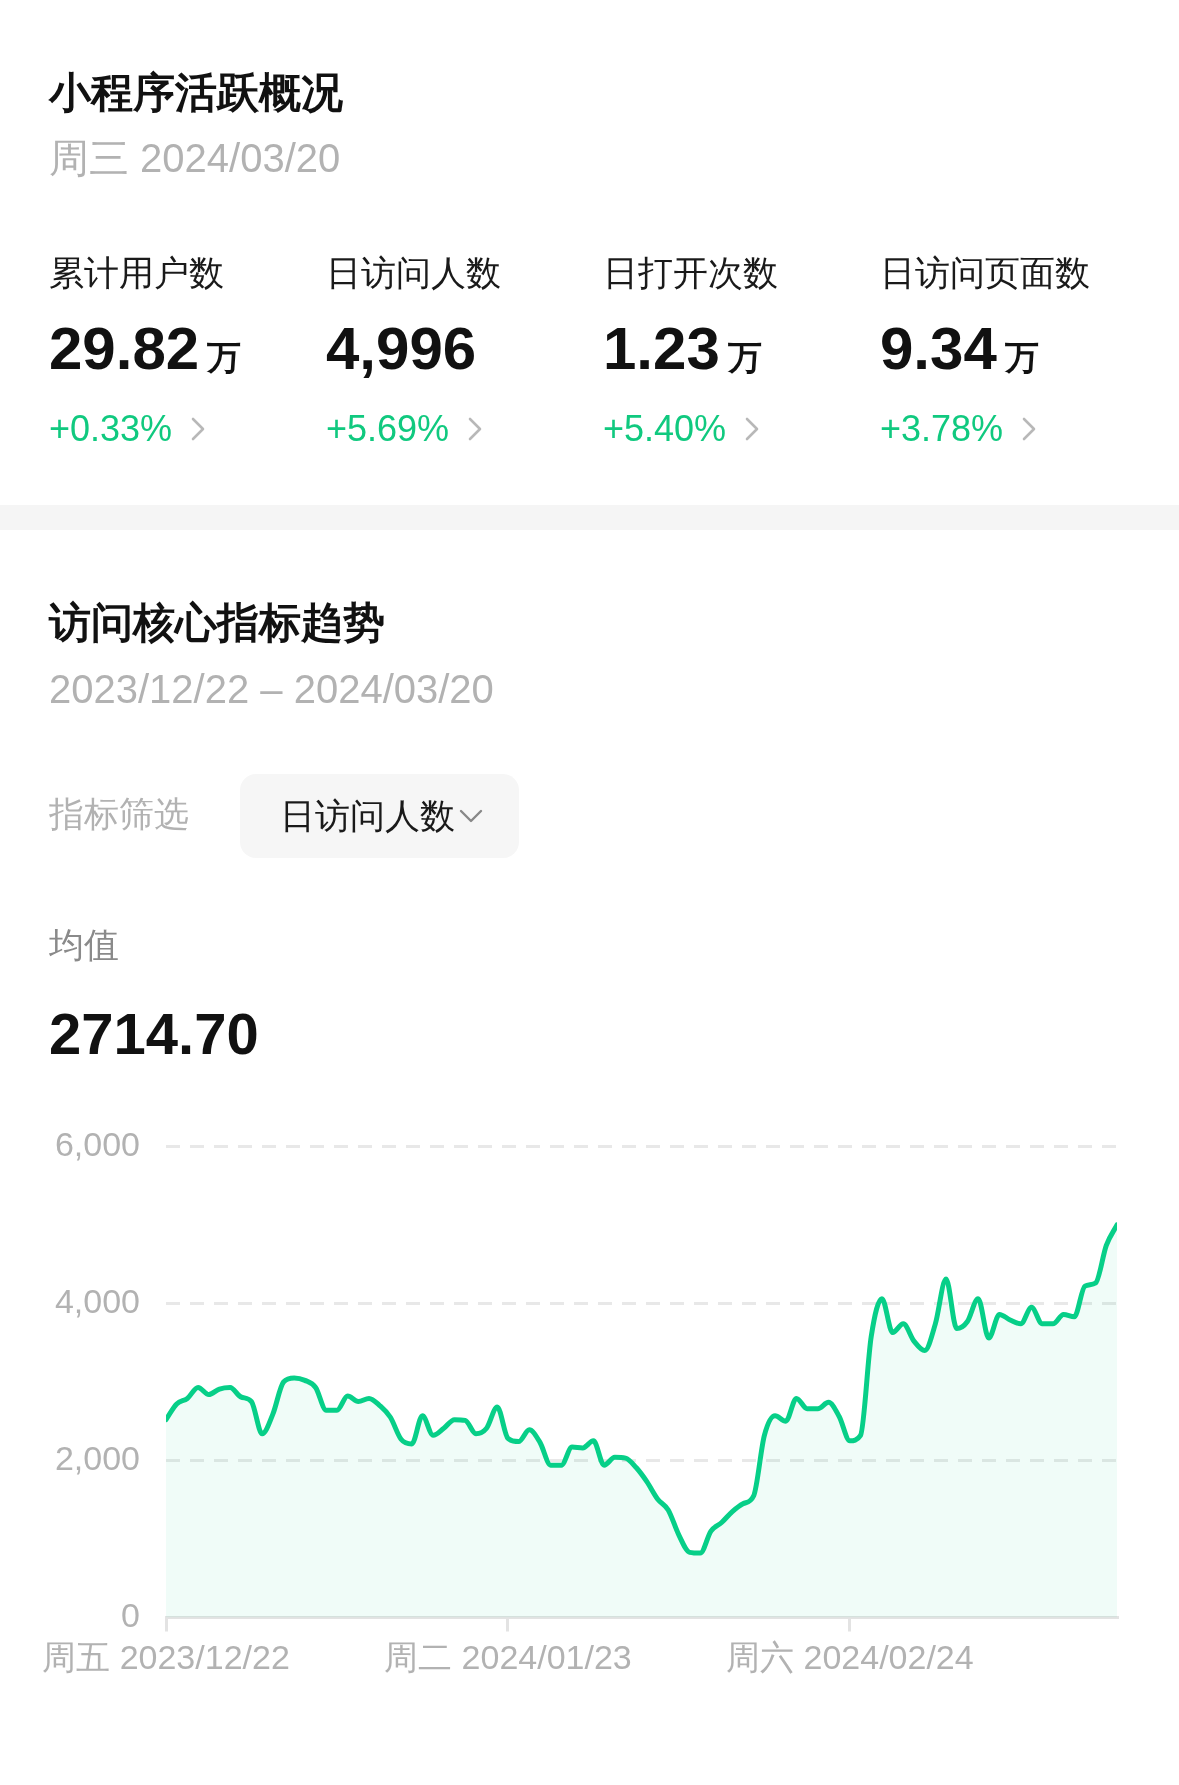 This screenshot has height=1785, width=1179. What do you see at coordinates (111, 429) in the screenshot?
I see `text: +0.33%` at bounding box center [111, 429].